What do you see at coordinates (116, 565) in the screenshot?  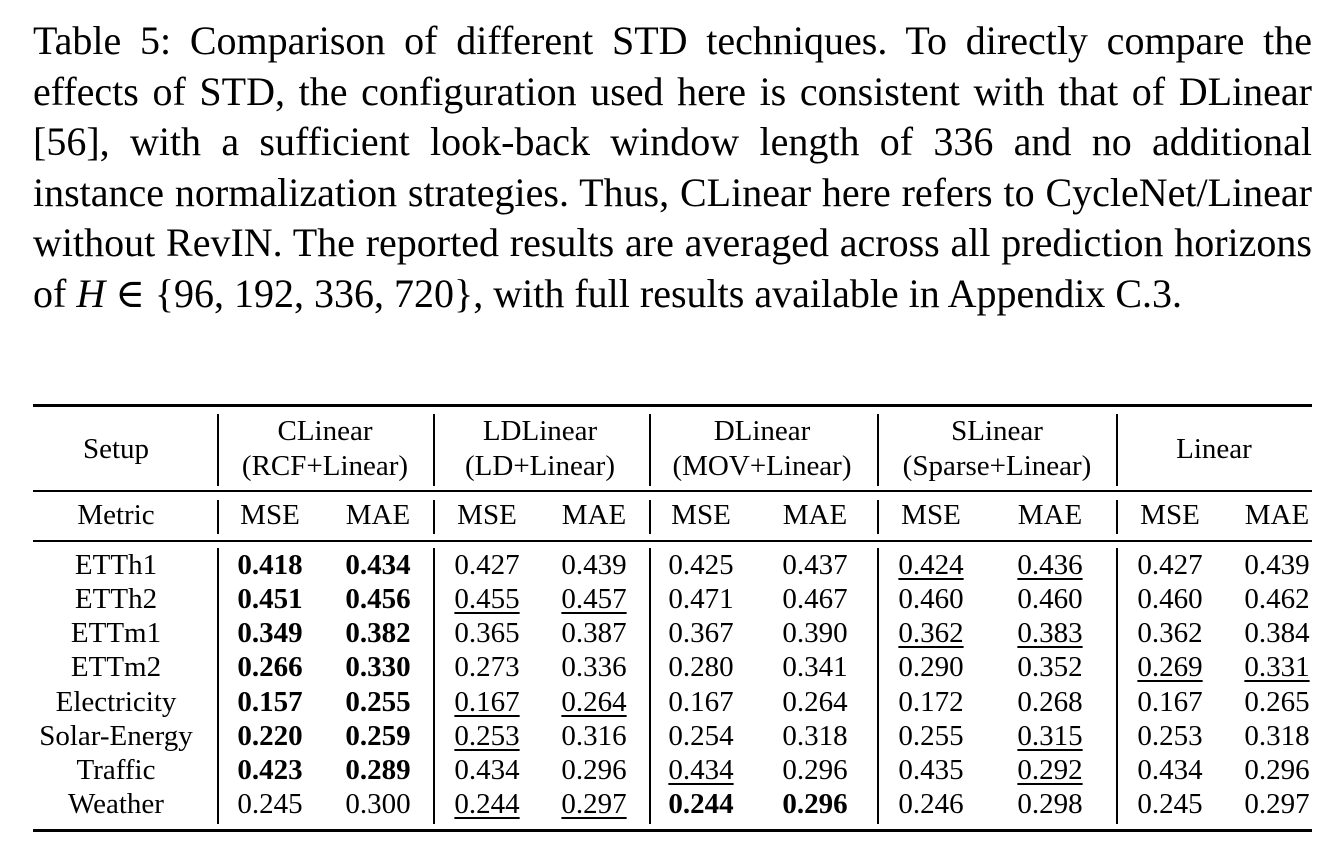 I see `dataset-name: ETTh1` at bounding box center [116, 565].